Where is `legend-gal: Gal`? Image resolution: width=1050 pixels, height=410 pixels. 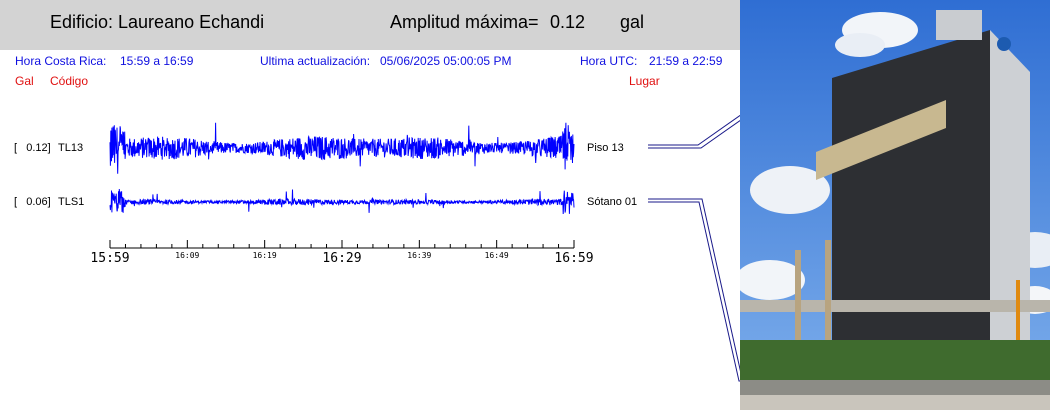 legend-gal: Gal is located at coordinates (24, 81).